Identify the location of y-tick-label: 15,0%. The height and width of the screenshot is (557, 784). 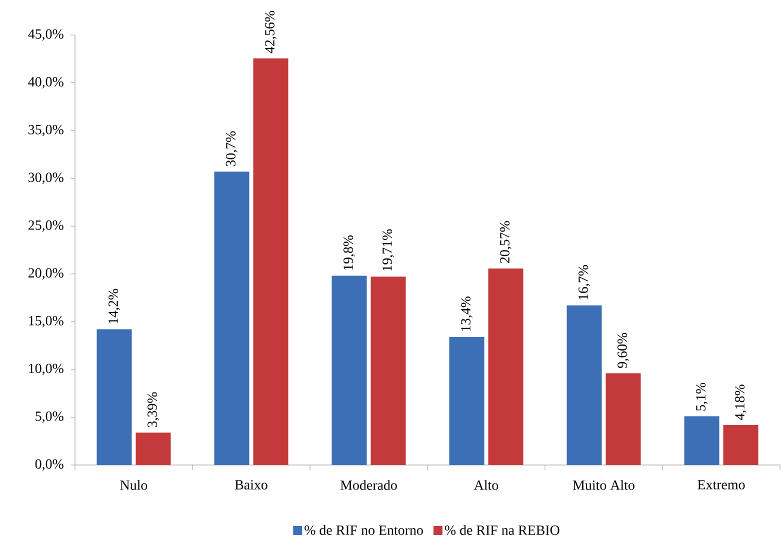
(46, 322).